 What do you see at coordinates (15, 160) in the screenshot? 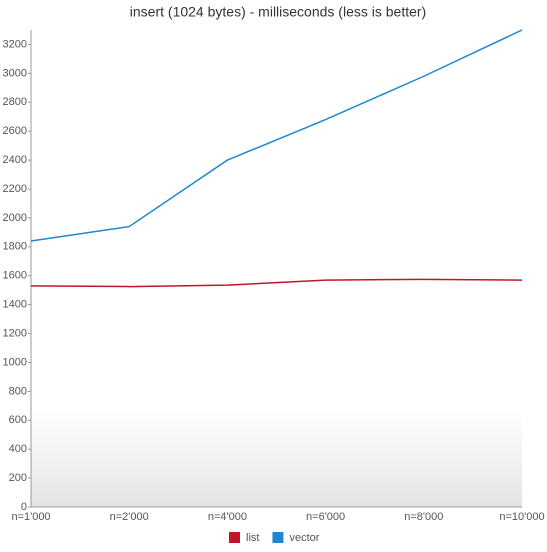
I see `y-tick-label: 2400` at bounding box center [15, 160].